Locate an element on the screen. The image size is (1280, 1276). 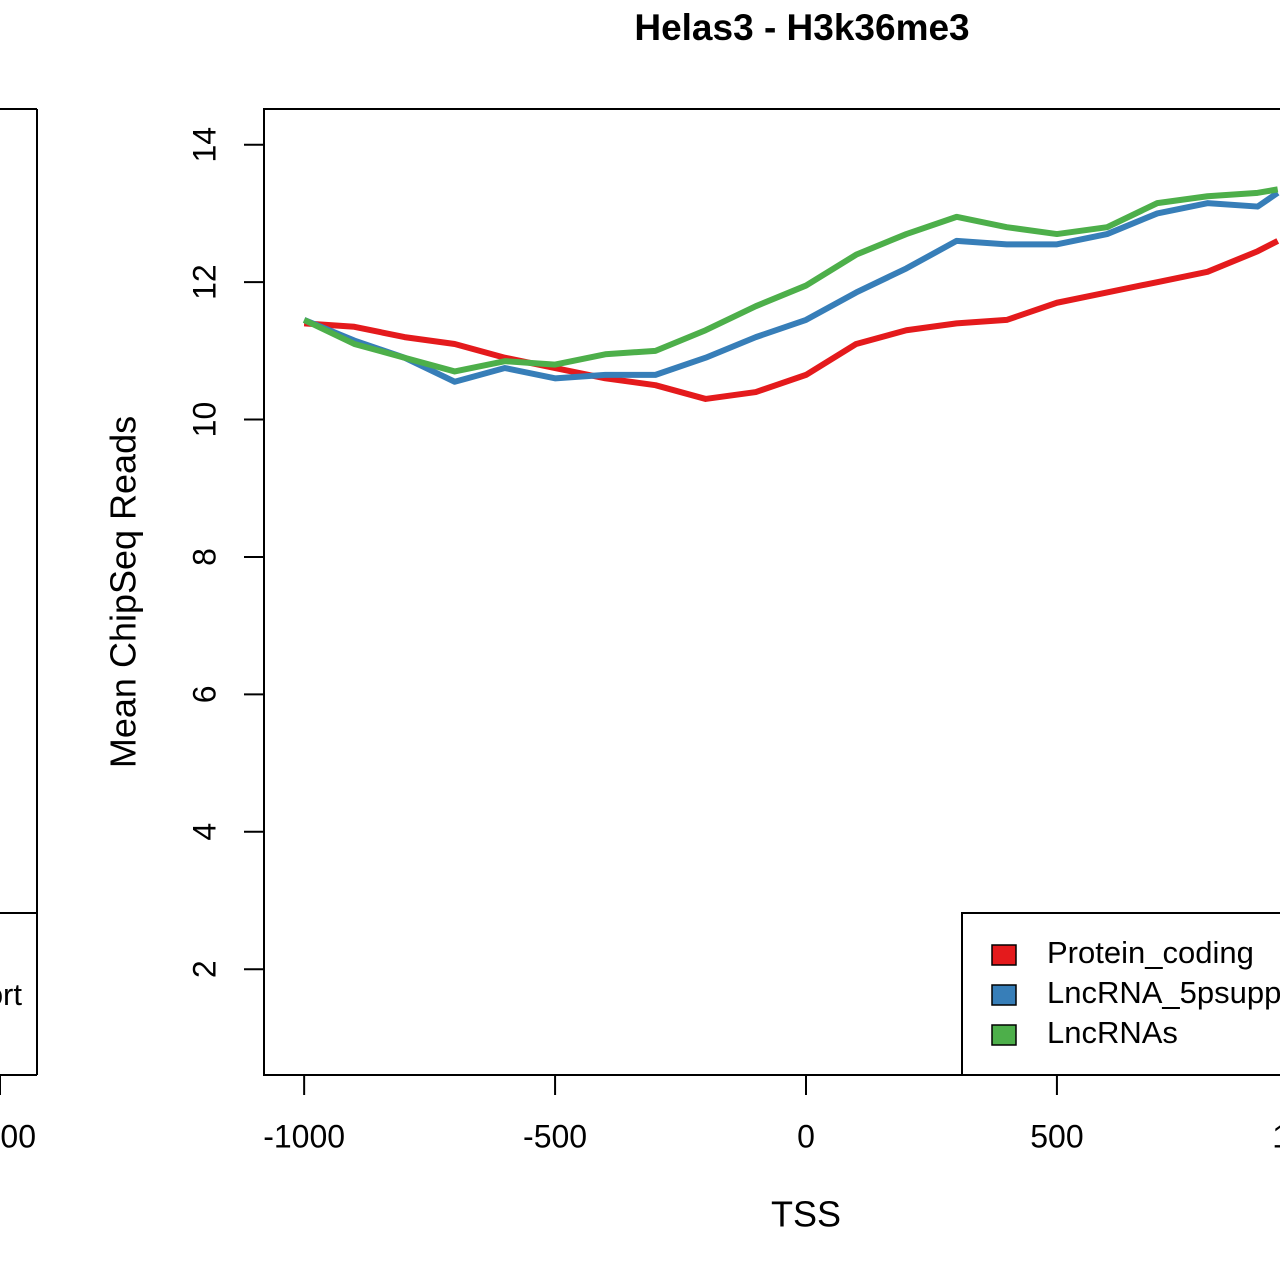
y-tick-label: 2 is located at coordinates (204, 969).